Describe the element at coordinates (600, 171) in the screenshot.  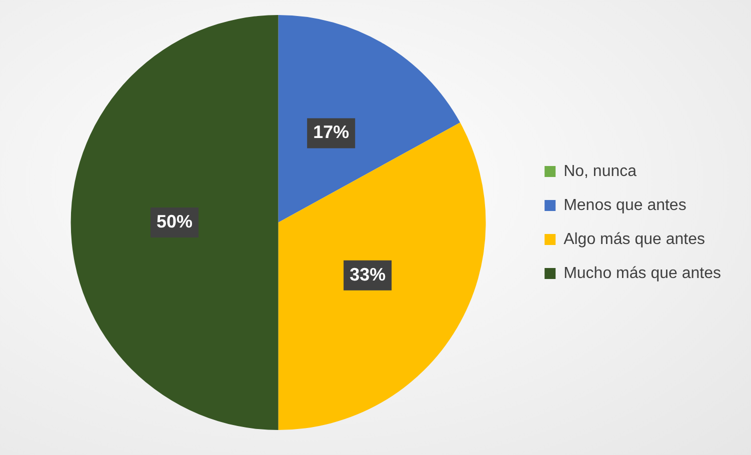
I see `legend-label: No, nunca` at that location.